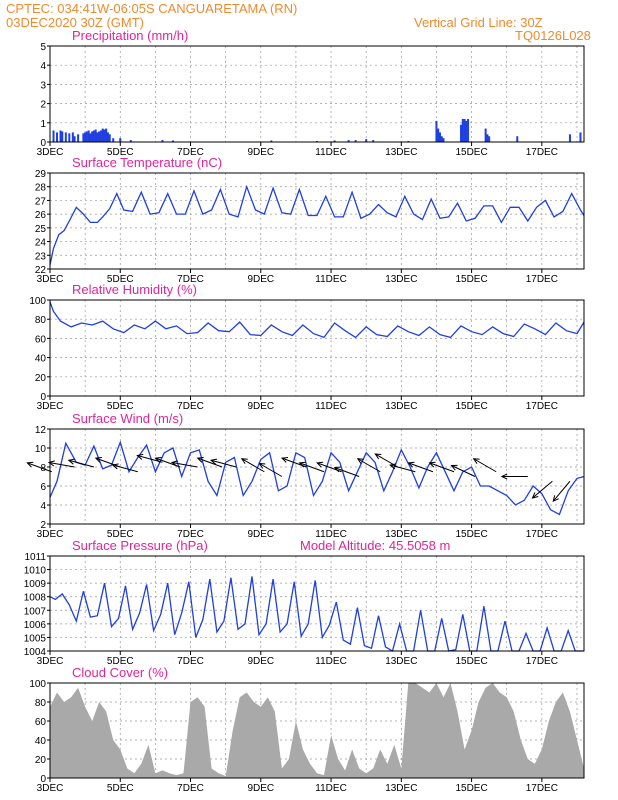 This screenshot has height=800, width=618. I want to click on y-tick-label: 40, so click(41, 359).